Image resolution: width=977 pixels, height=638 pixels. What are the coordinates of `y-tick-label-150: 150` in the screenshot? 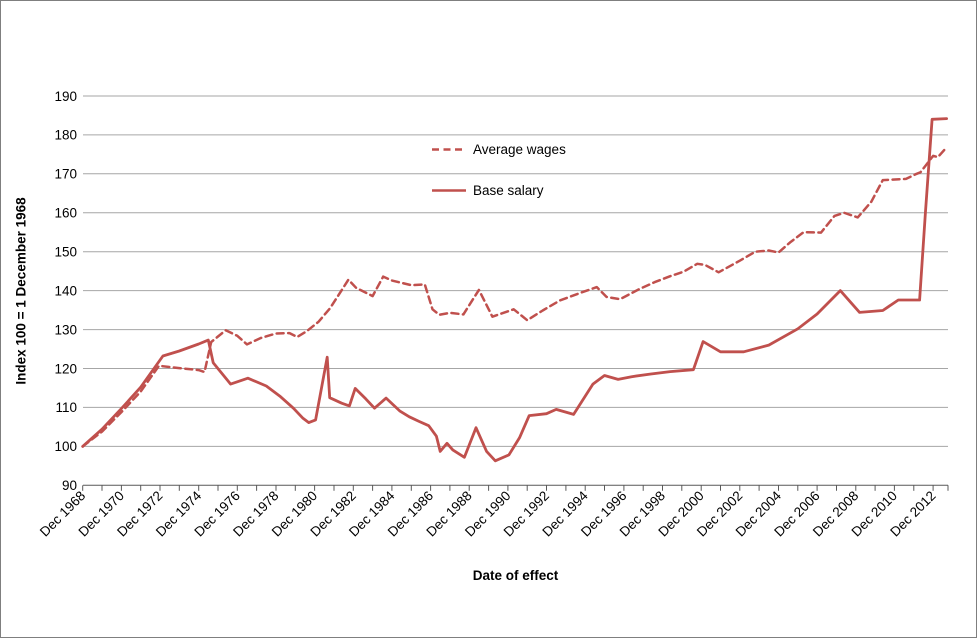 It's located at (65, 252).